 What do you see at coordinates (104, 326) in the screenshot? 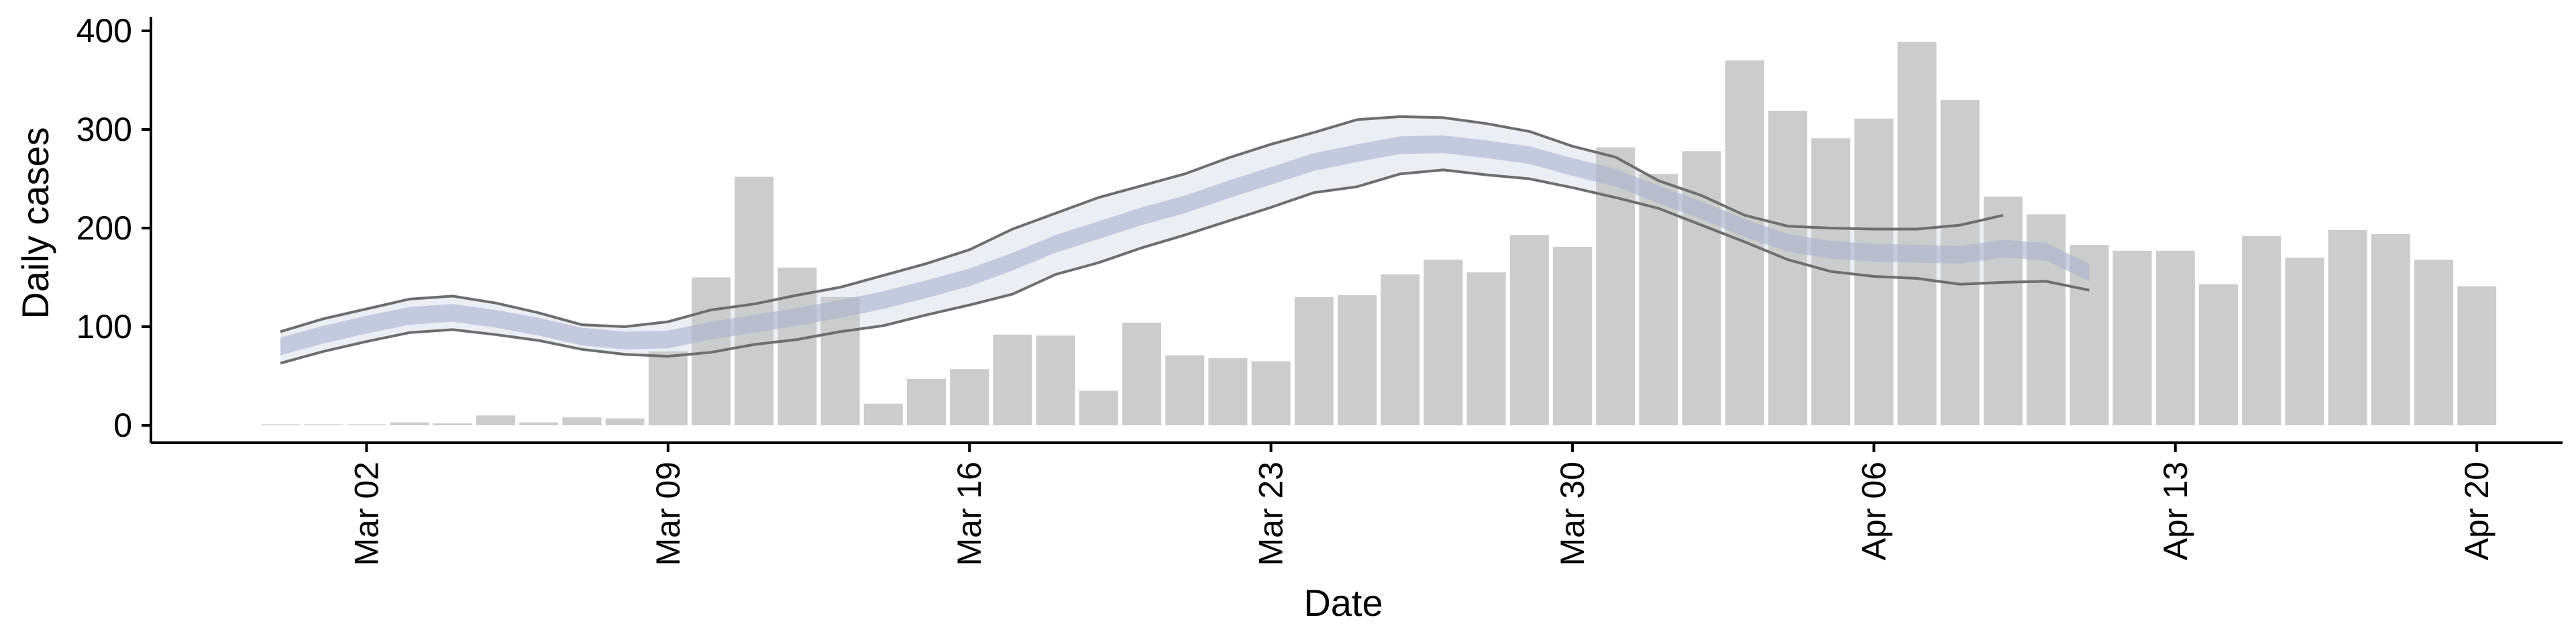
I see `y-tick-label-100: 100` at bounding box center [104, 326].